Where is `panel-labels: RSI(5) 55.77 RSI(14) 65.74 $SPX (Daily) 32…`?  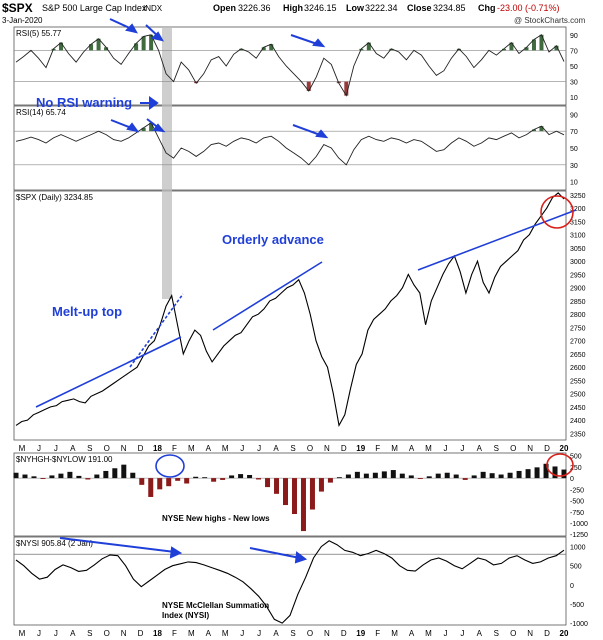
panel-labels: RSI(5) 55.77 RSI(14) 65.74 $SPX (Daily) 32… is located at coordinates (64, 288).